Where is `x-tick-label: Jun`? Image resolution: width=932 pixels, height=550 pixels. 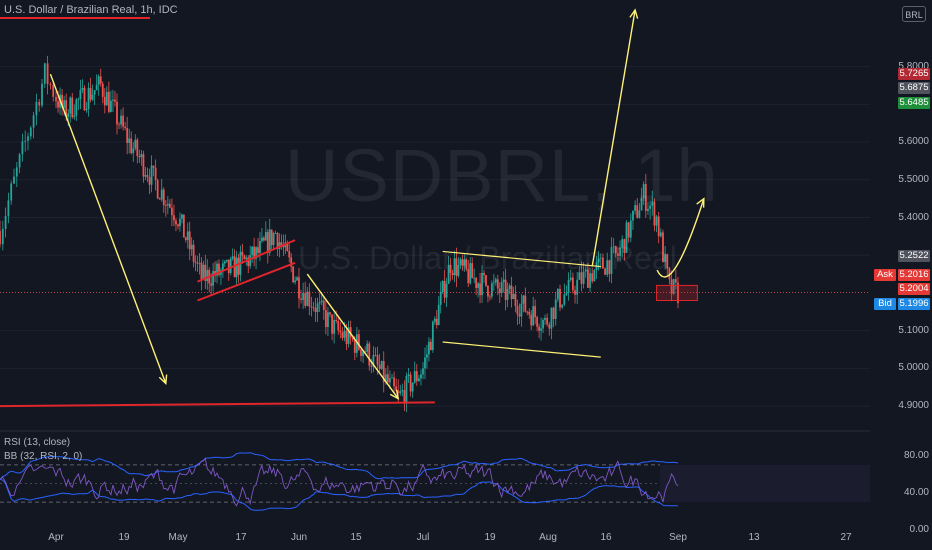 x-tick-label: Jun is located at coordinates (299, 537).